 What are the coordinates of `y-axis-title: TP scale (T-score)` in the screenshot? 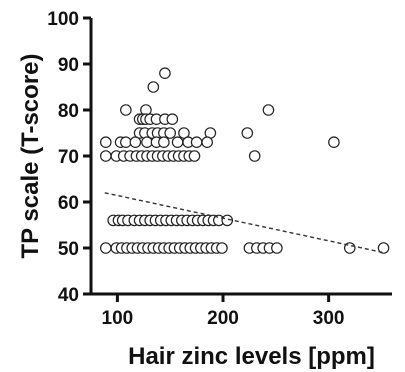 It's located at (30, 156).